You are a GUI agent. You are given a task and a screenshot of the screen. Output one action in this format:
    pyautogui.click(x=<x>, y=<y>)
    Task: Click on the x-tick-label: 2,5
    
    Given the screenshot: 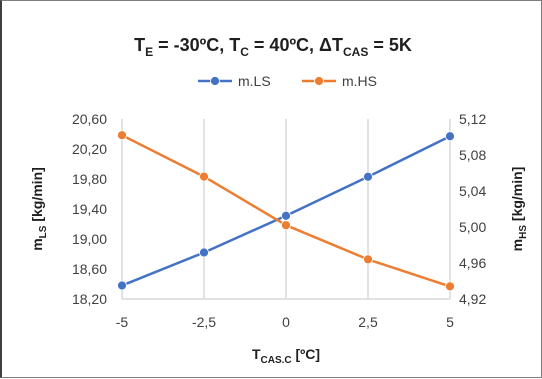 What is the action you would take?
    pyautogui.click(x=368, y=322)
    